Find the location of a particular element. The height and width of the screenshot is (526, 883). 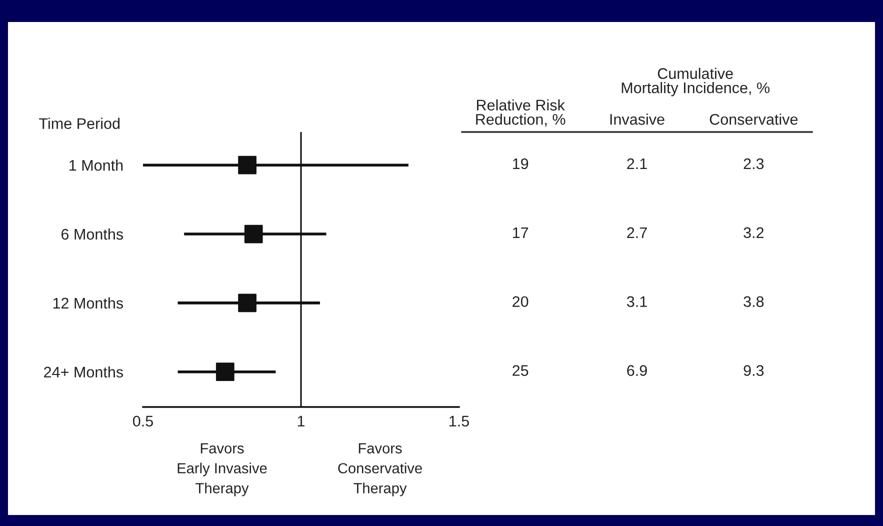

x-tick-label: Conservative is located at coordinates (754, 119).